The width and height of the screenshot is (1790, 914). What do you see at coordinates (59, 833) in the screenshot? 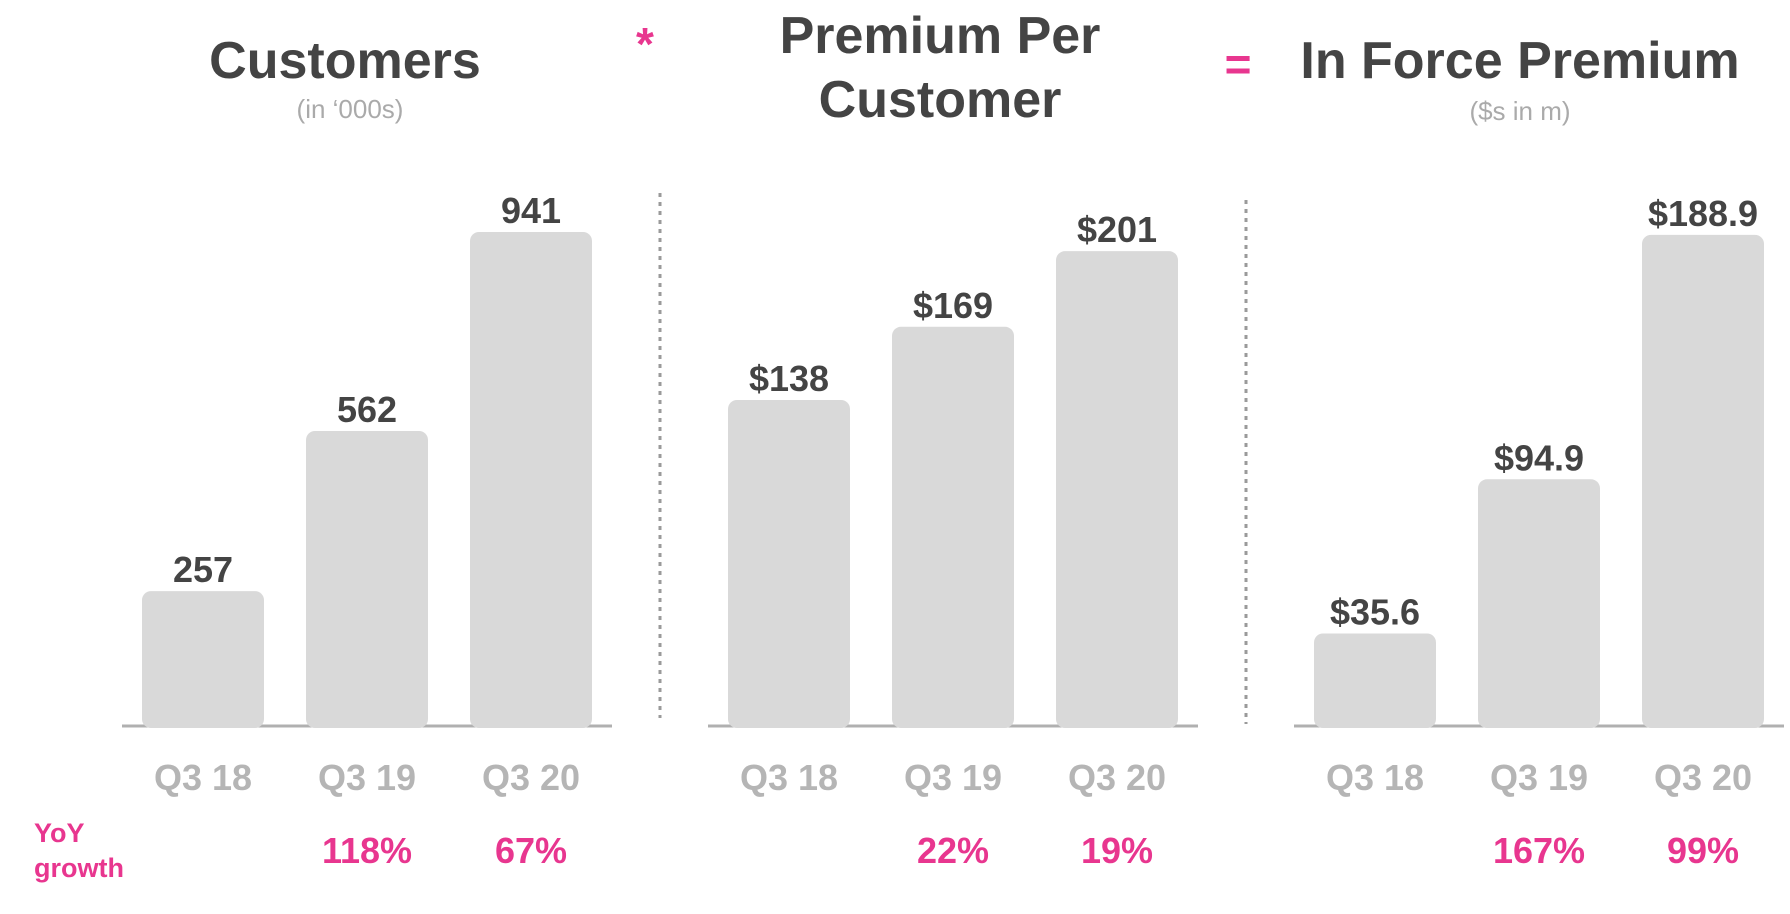
I see `yoy-caption-line-1: YoY` at bounding box center [59, 833].